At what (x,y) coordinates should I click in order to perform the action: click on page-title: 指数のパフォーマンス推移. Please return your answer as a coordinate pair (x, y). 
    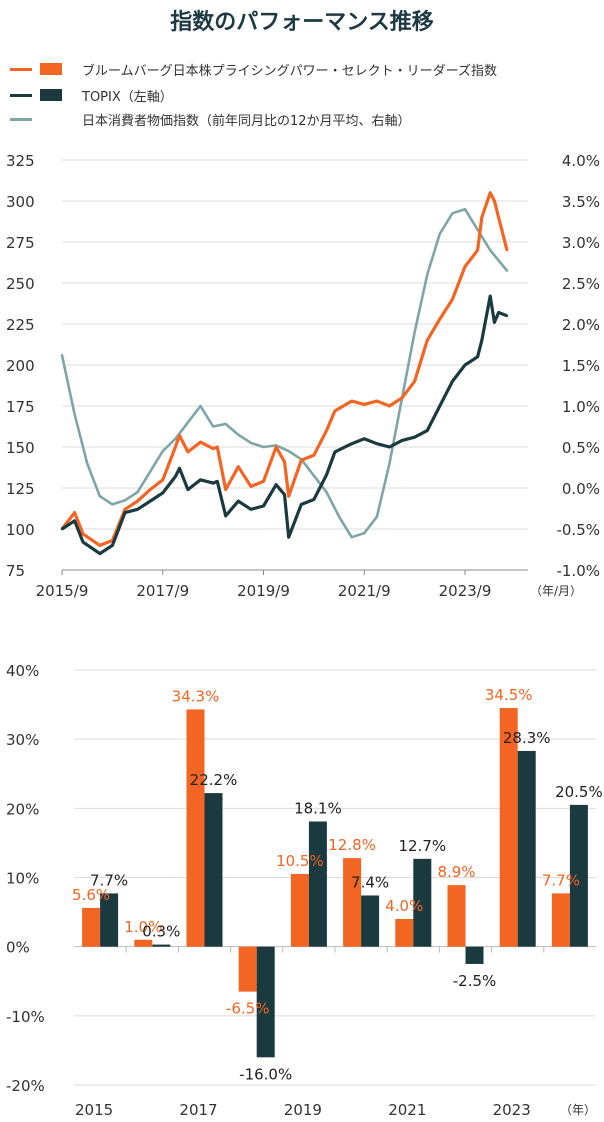
    Looking at the image, I should click on (302, 22).